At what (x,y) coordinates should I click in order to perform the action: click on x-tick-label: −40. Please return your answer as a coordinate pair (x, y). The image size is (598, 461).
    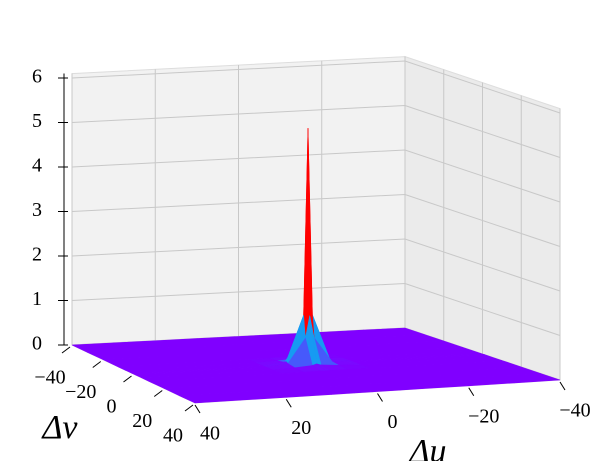
    Looking at the image, I should click on (574, 411).